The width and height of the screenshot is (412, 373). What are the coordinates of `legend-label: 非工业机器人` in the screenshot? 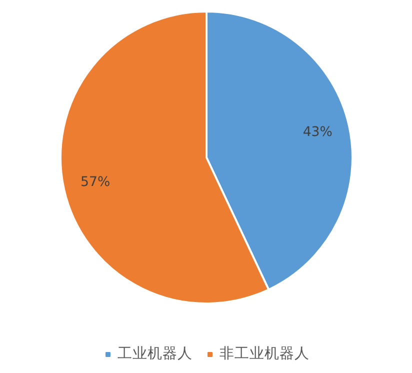 It's located at (265, 353).